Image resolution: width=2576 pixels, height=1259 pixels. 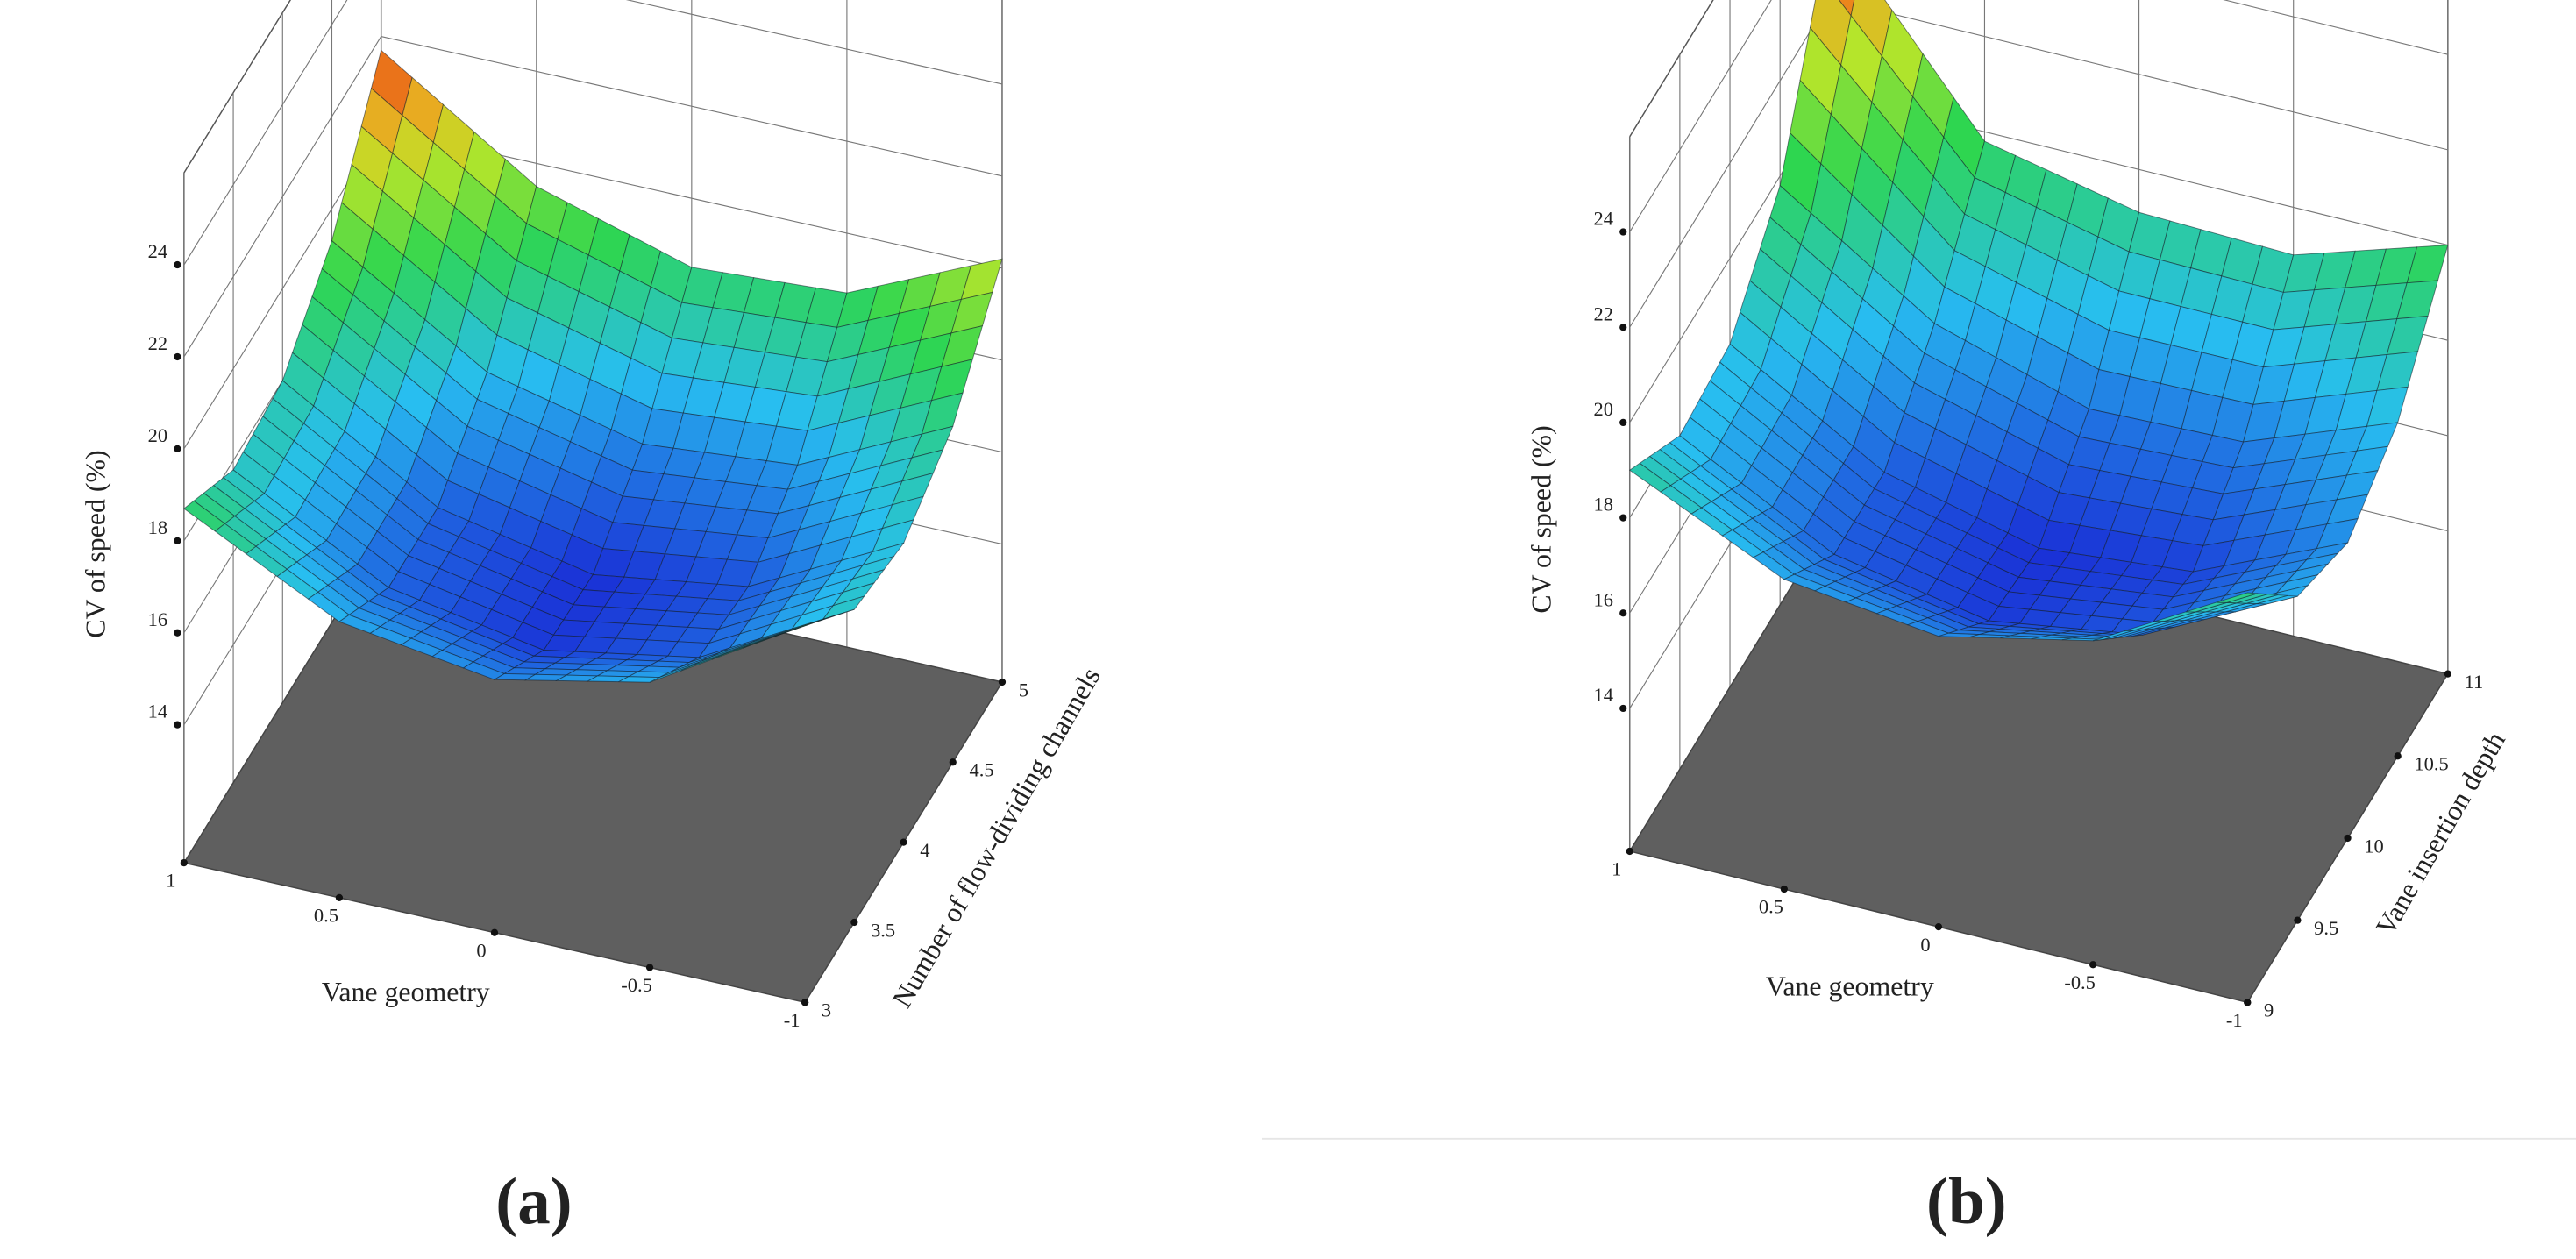 What do you see at coordinates (2474, 682) in the screenshot?
I see `y-tick-label: 11` at bounding box center [2474, 682].